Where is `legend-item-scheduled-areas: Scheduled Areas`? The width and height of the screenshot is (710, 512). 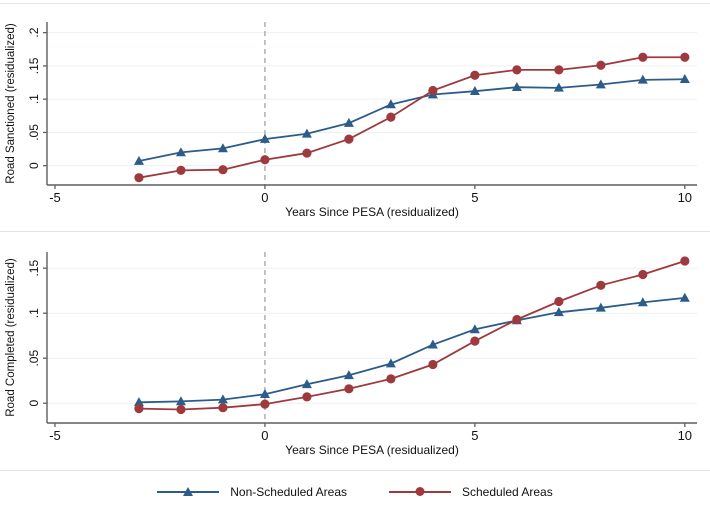
legend-item-scheduled-areas: Scheduled Areas is located at coordinates (471, 492).